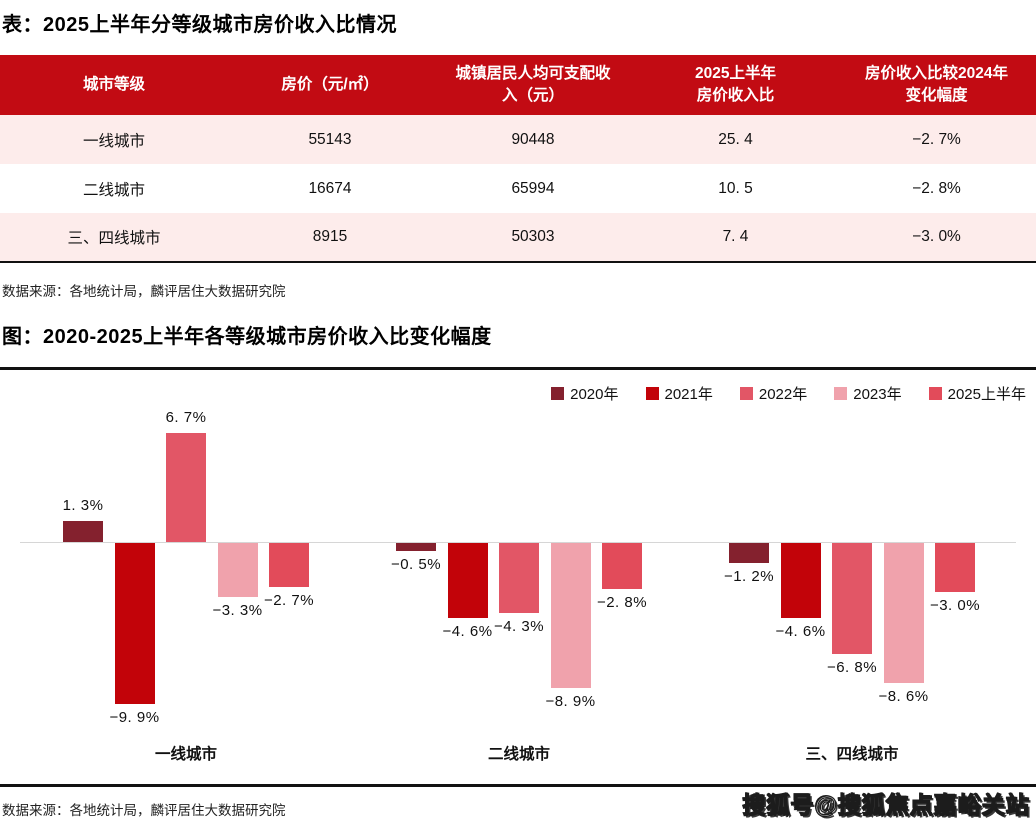  I want to click on bar-2025上半年-二线城市, so click(622, 566).